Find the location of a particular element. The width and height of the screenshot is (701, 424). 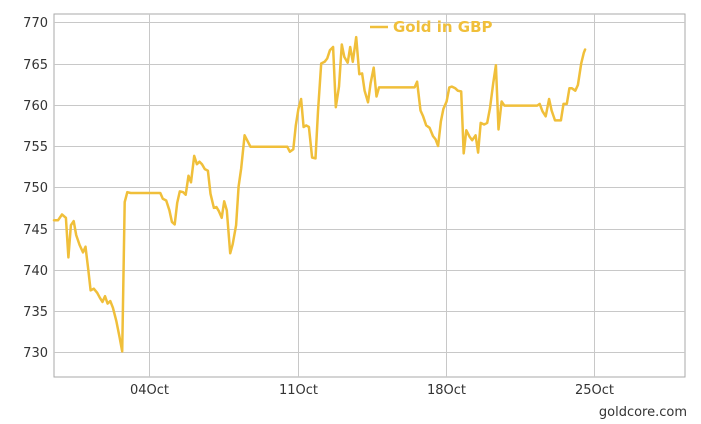

y-tick-label: 760 is located at coordinates (35, 106).